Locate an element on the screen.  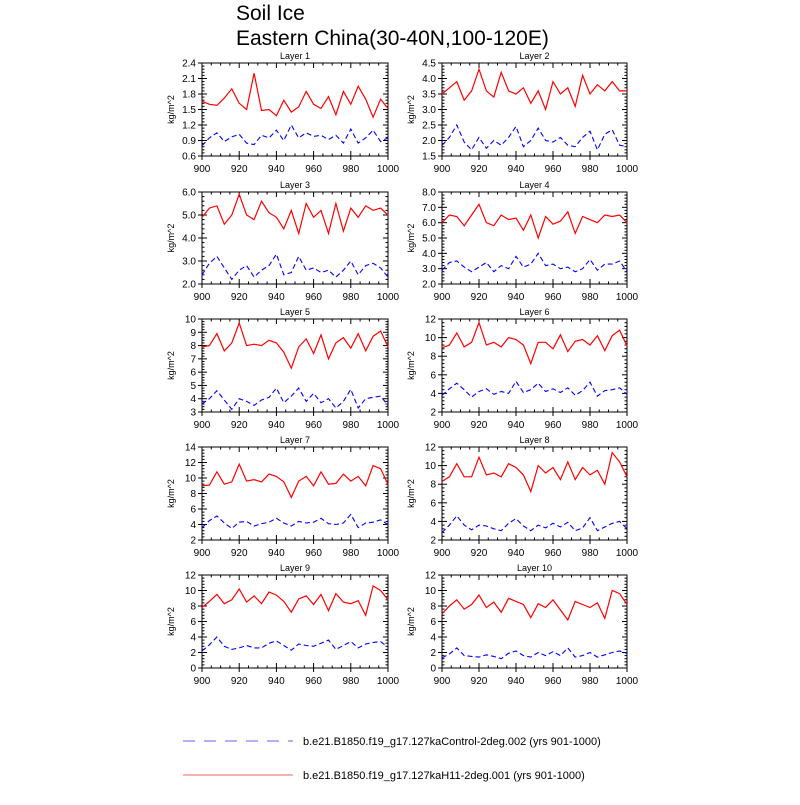
panel-title: Layer 1 is located at coordinates (295, 56).